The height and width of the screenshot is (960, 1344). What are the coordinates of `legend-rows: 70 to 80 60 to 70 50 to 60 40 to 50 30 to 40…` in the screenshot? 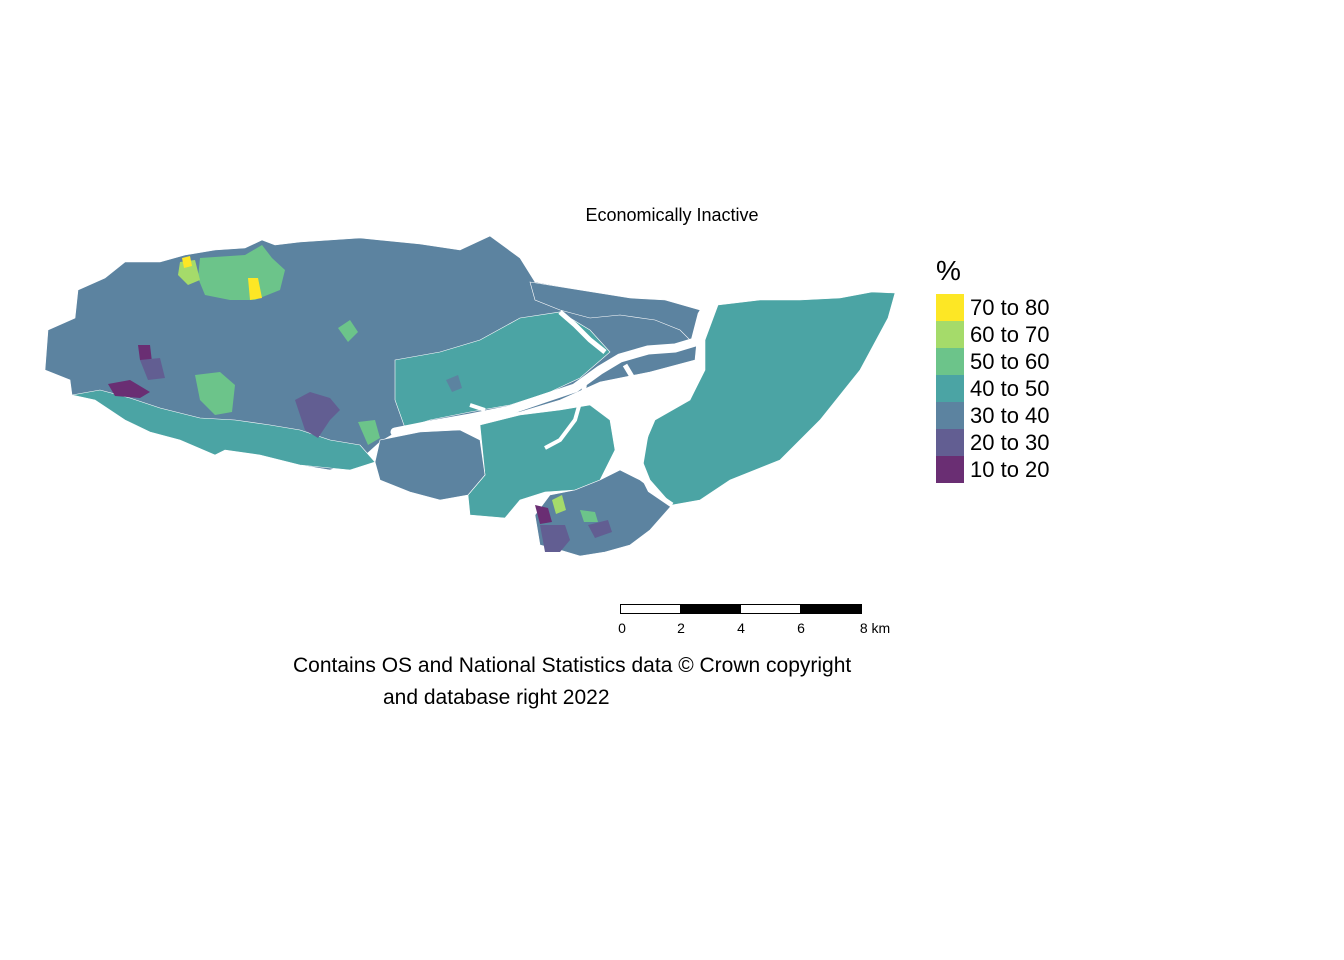 It's located at (993, 388).